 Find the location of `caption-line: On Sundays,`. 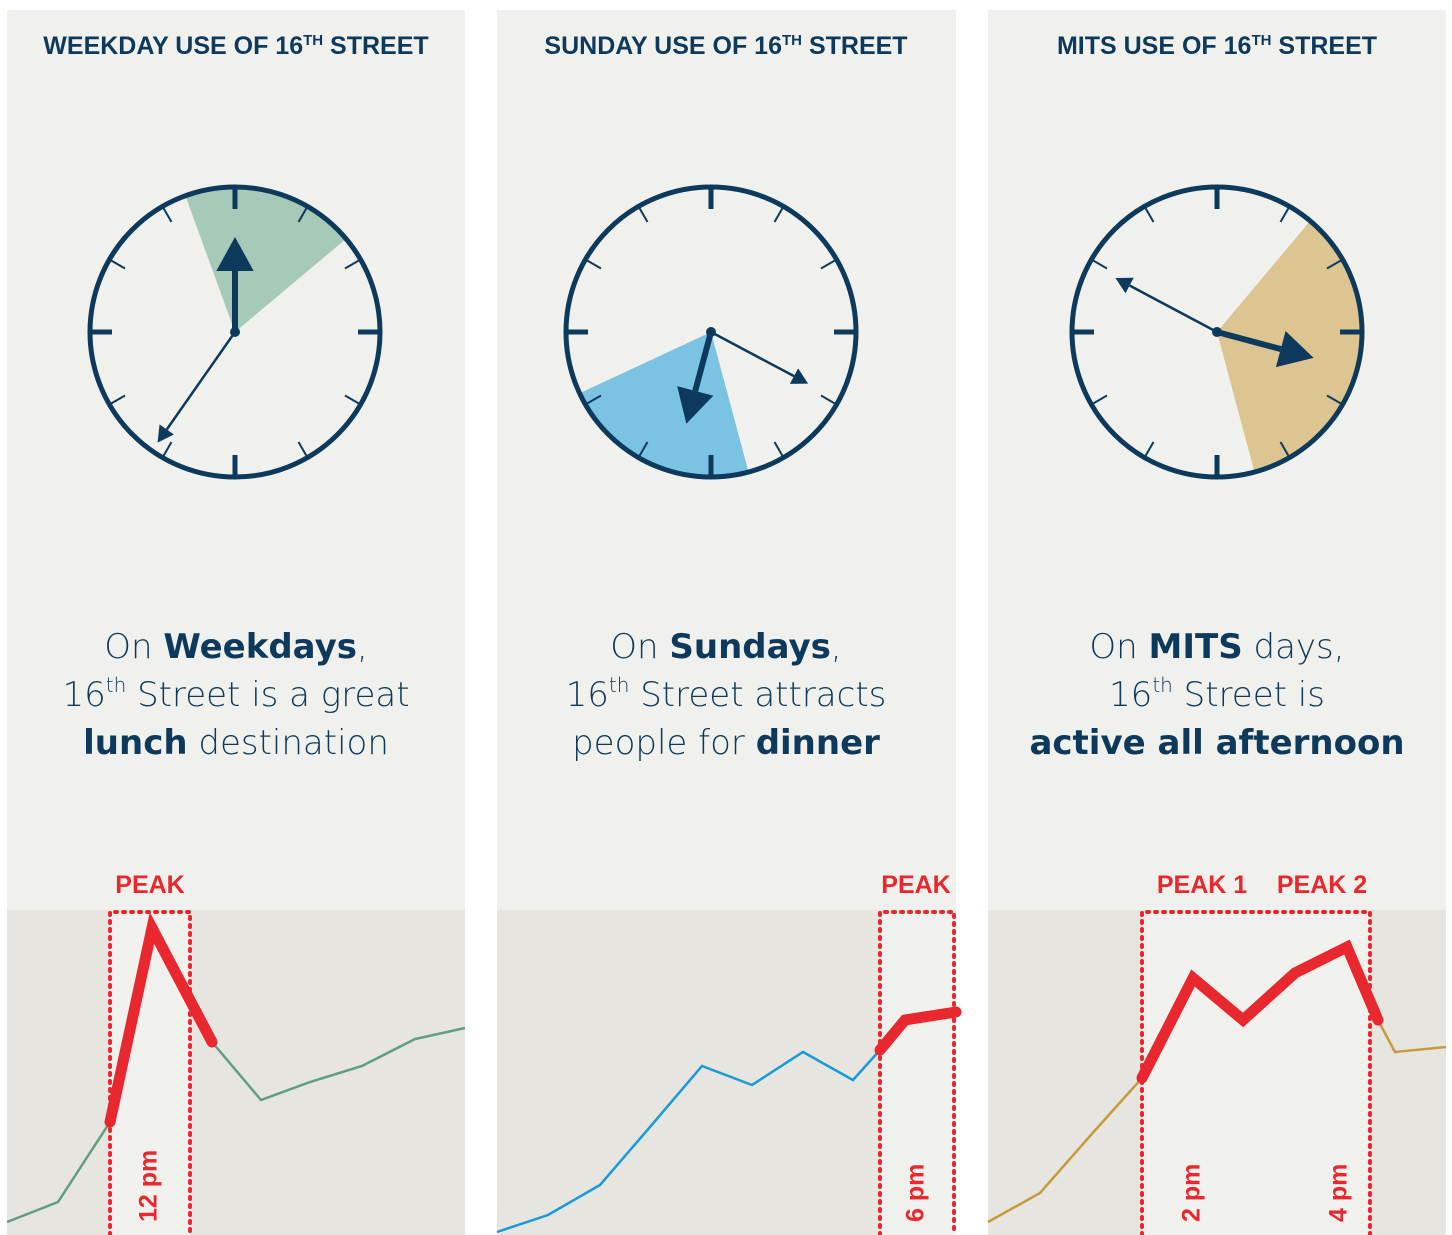

caption-line: On Sundays, is located at coordinates (725, 647).